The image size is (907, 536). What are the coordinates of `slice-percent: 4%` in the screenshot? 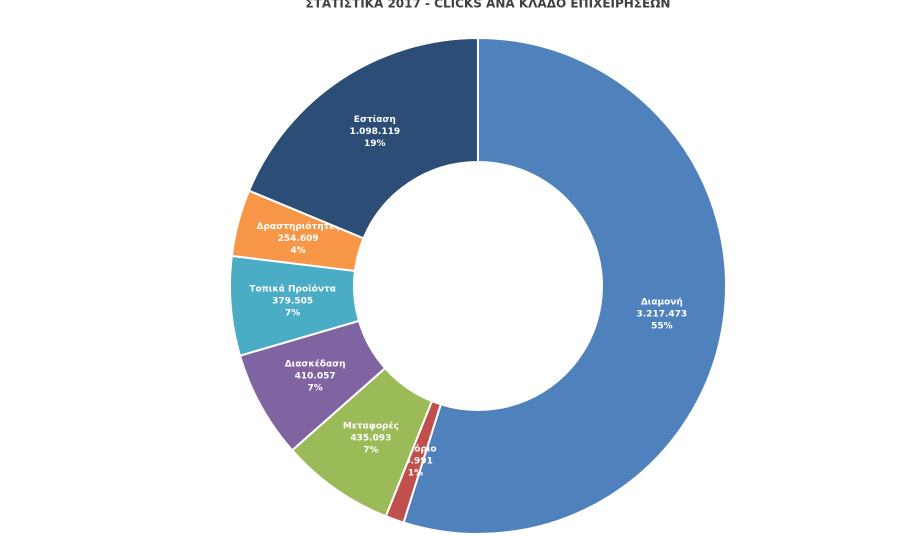 It's located at (298, 251).